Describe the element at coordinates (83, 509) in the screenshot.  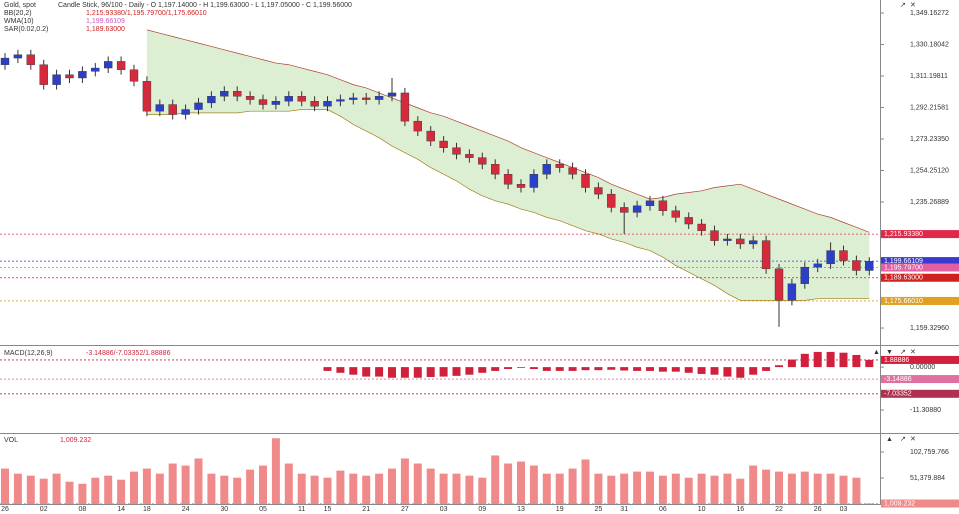
I see `x-tick-label: 08` at that location.